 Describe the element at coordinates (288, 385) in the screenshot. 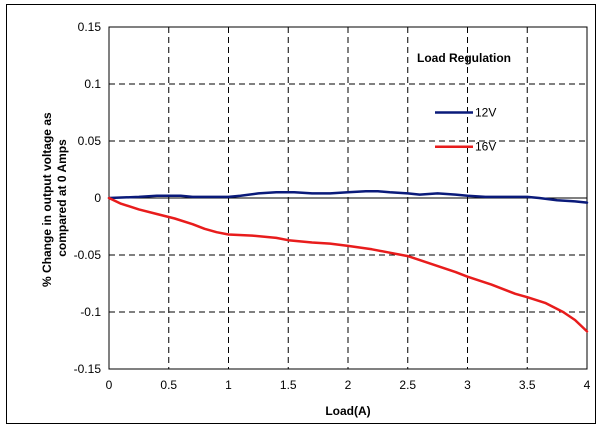

I see `x-tick-label: 1.5` at that location.